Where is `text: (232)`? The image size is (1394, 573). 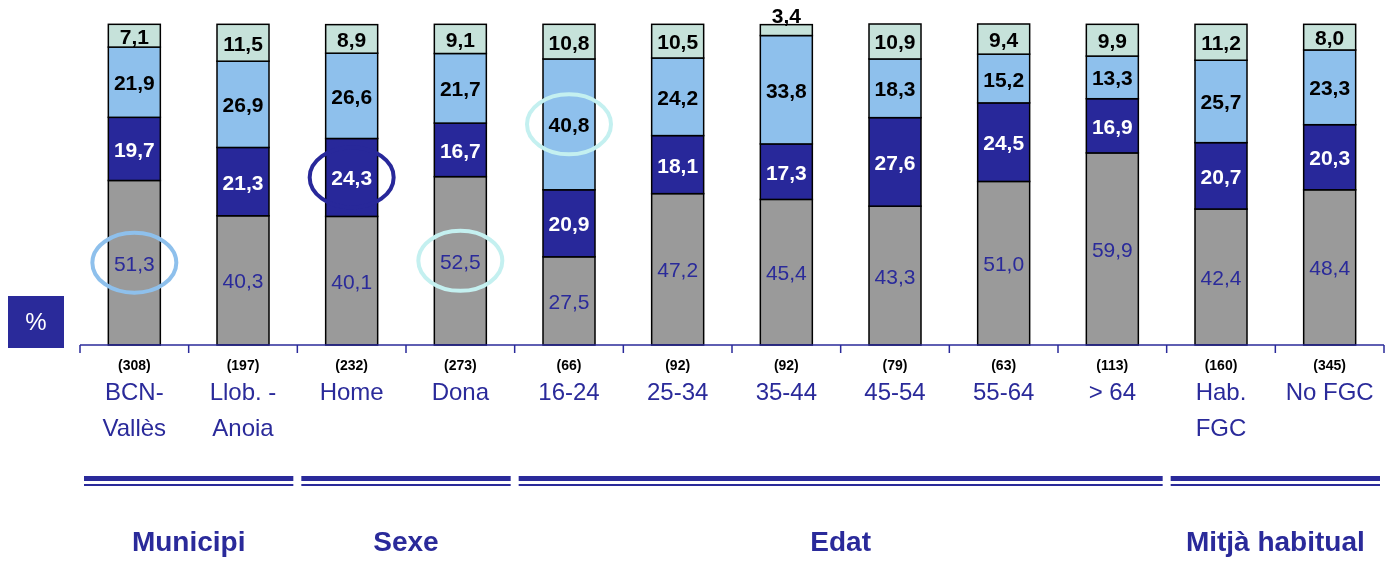 text: (232) is located at coordinates (352, 365).